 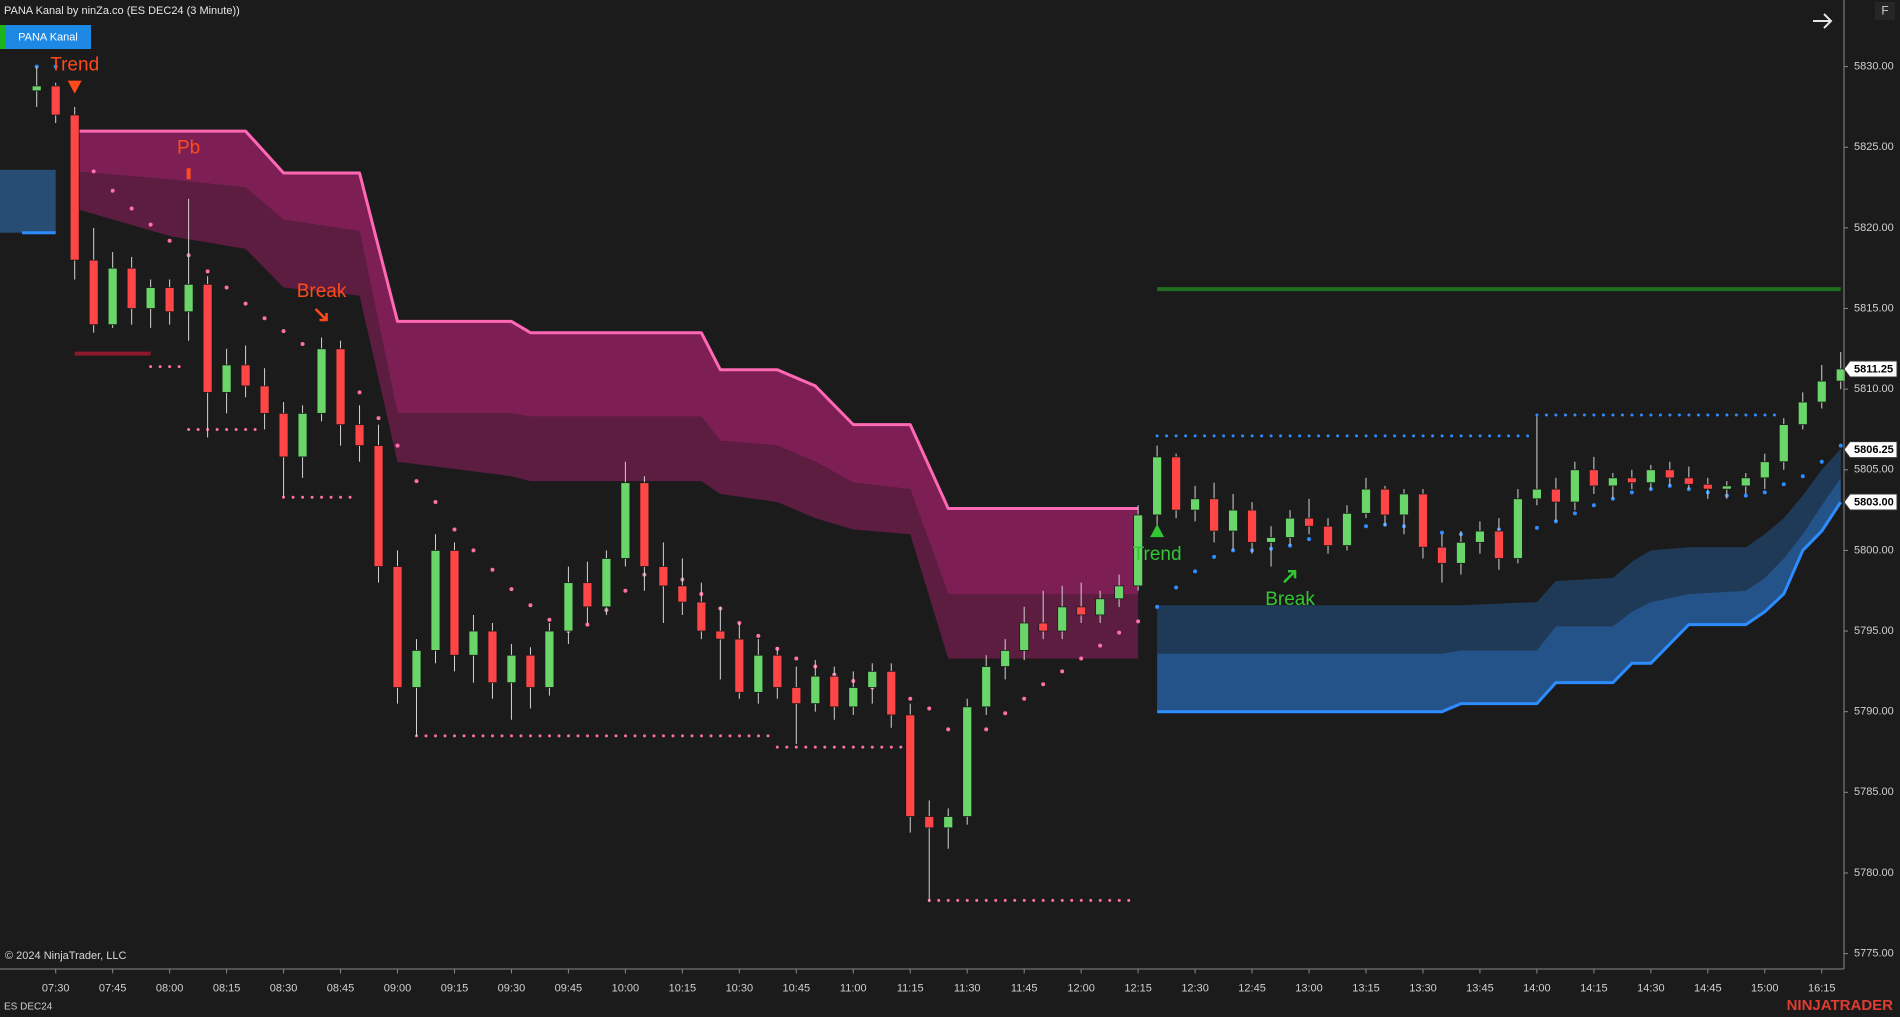 What do you see at coordinates (1874, 954) in the screenshot?
I see `y-tick-label: 5775.00` at bounding box center [1874, 954].